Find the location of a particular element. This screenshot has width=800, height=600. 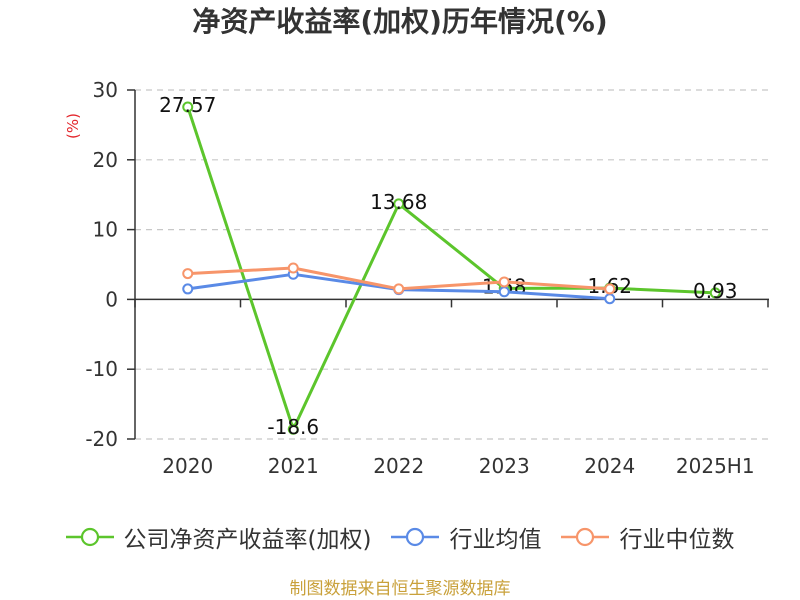

x-tick-label: 2025H1 is located at coordinates (715, 466).